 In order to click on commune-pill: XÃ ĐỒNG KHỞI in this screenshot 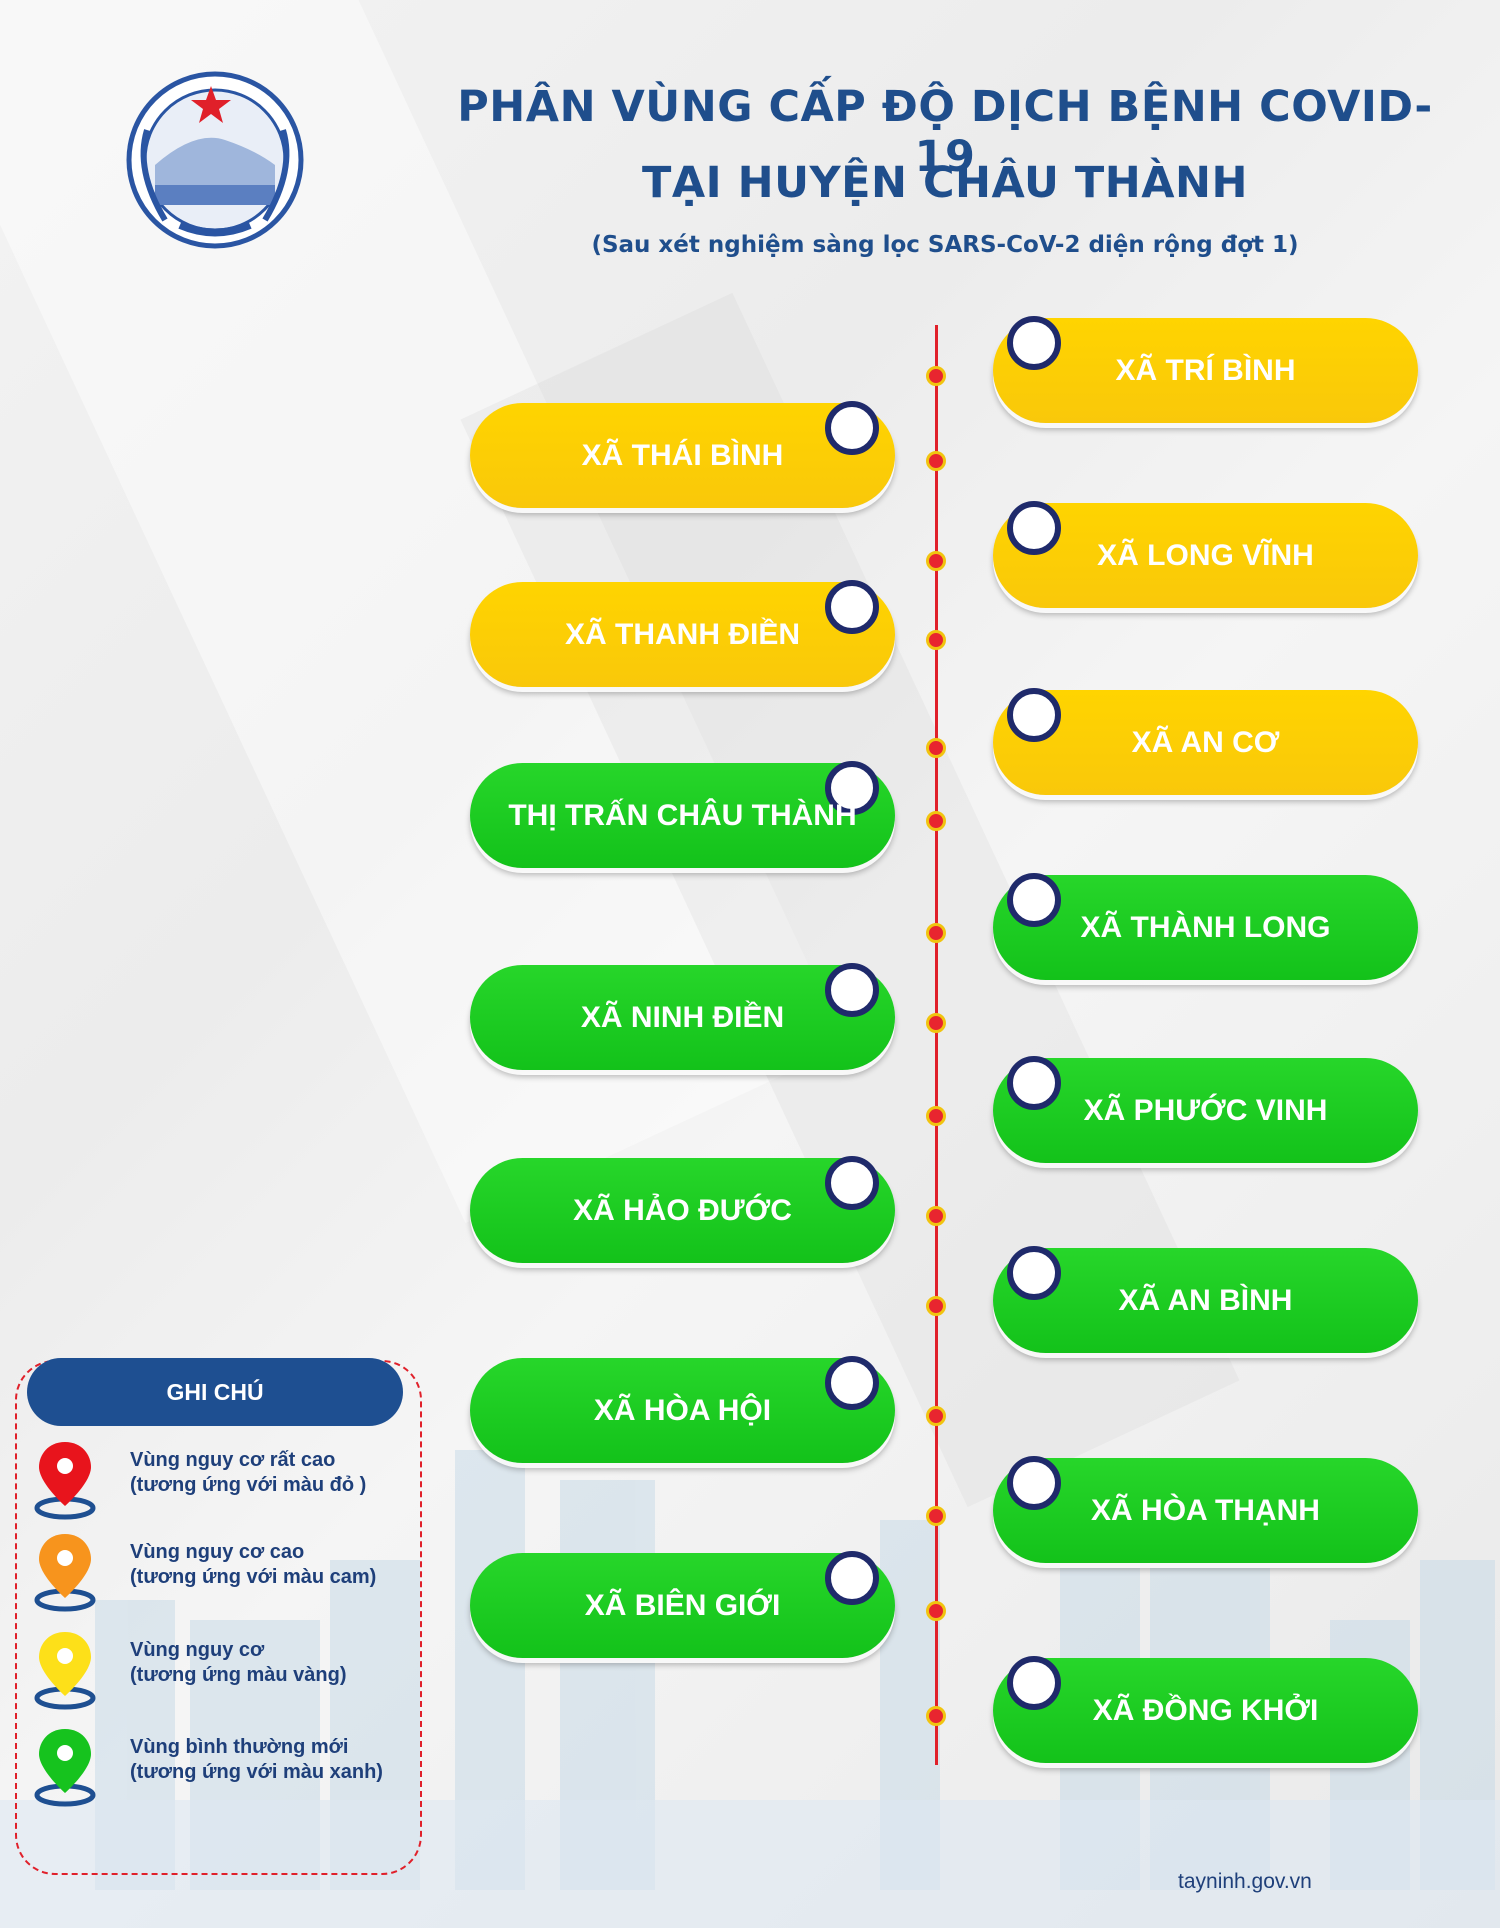, I will do `click(1205, 1709)`.